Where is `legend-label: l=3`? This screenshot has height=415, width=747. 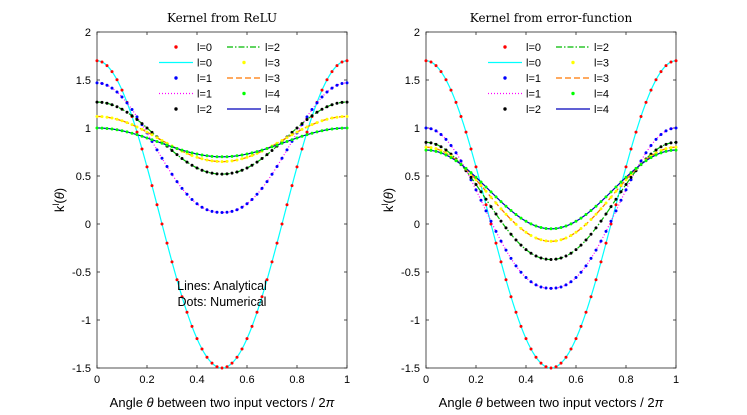 legend-label: l=3 is located at coordinates (601, 79).